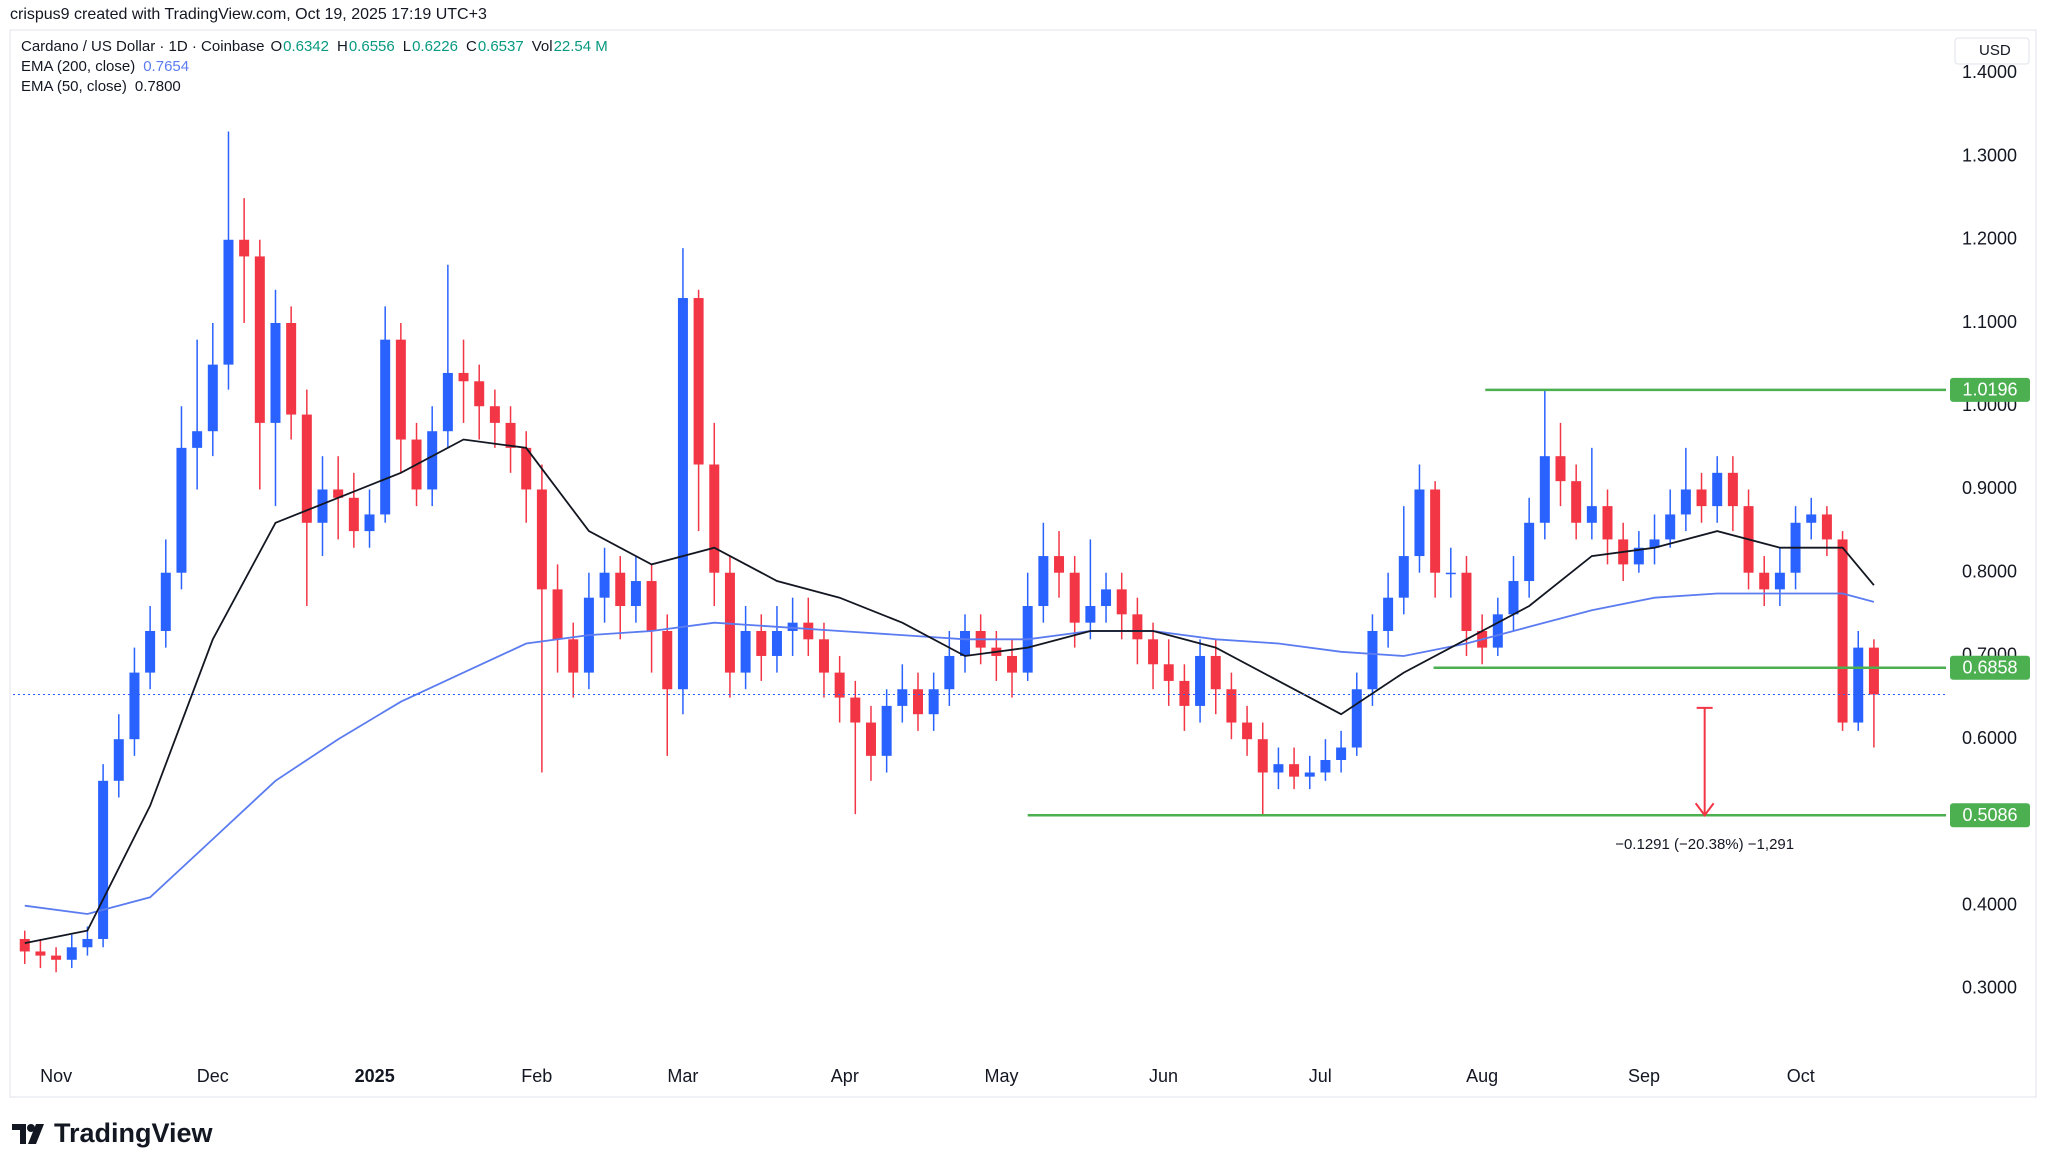  Describe the element at coordinates (1644, 1076) in the screenshot. I see `x-tick-label: Sep` at that location.